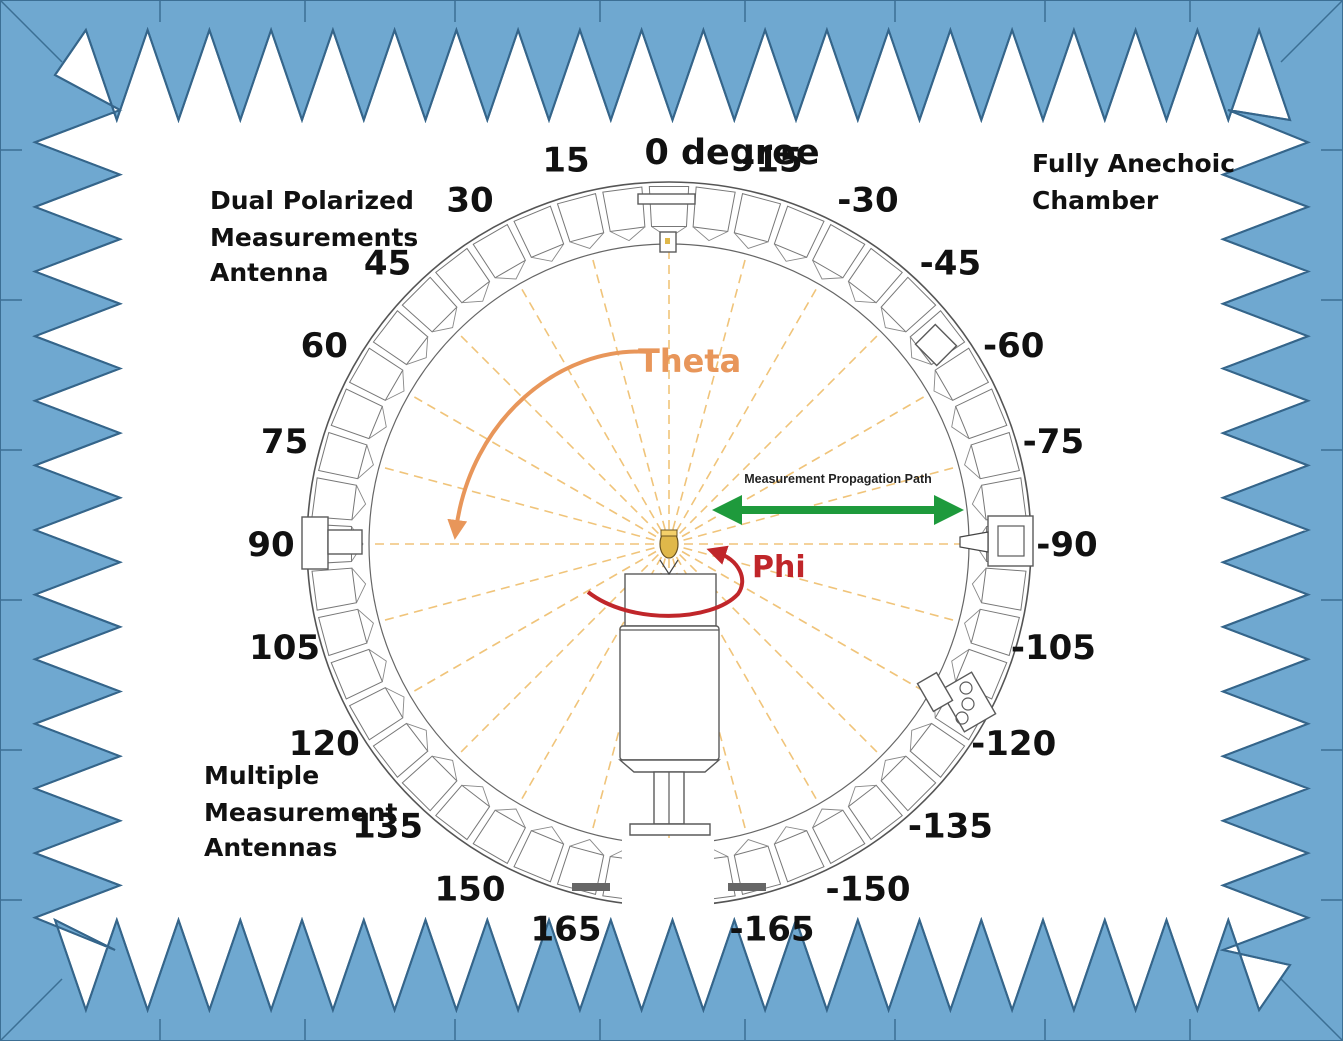 The height and width of the screenshot is (1041, 1343). What do you see at coordinates (300, 812) in the screenshot?
I see `multi-antenna-label-line2: Measurement` at bounding box center [300, 812].